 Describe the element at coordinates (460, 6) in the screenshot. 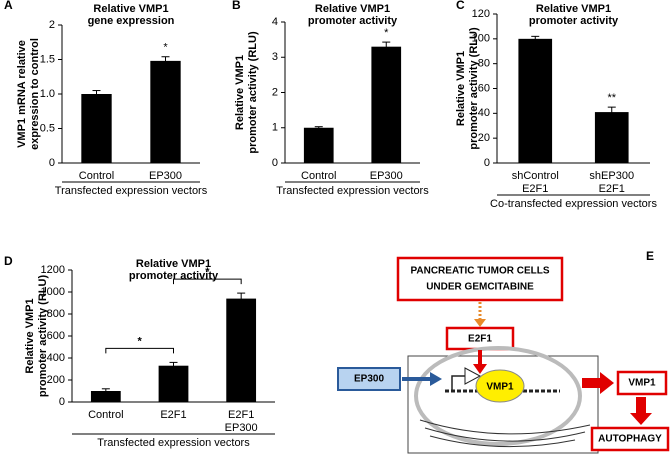

I see `panel-letter: C` at that location.